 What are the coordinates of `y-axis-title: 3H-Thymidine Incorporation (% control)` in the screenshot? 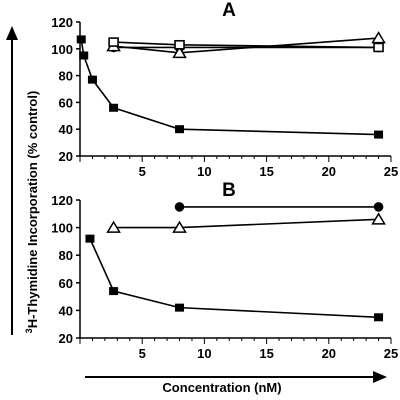 It's located at (32, 212).